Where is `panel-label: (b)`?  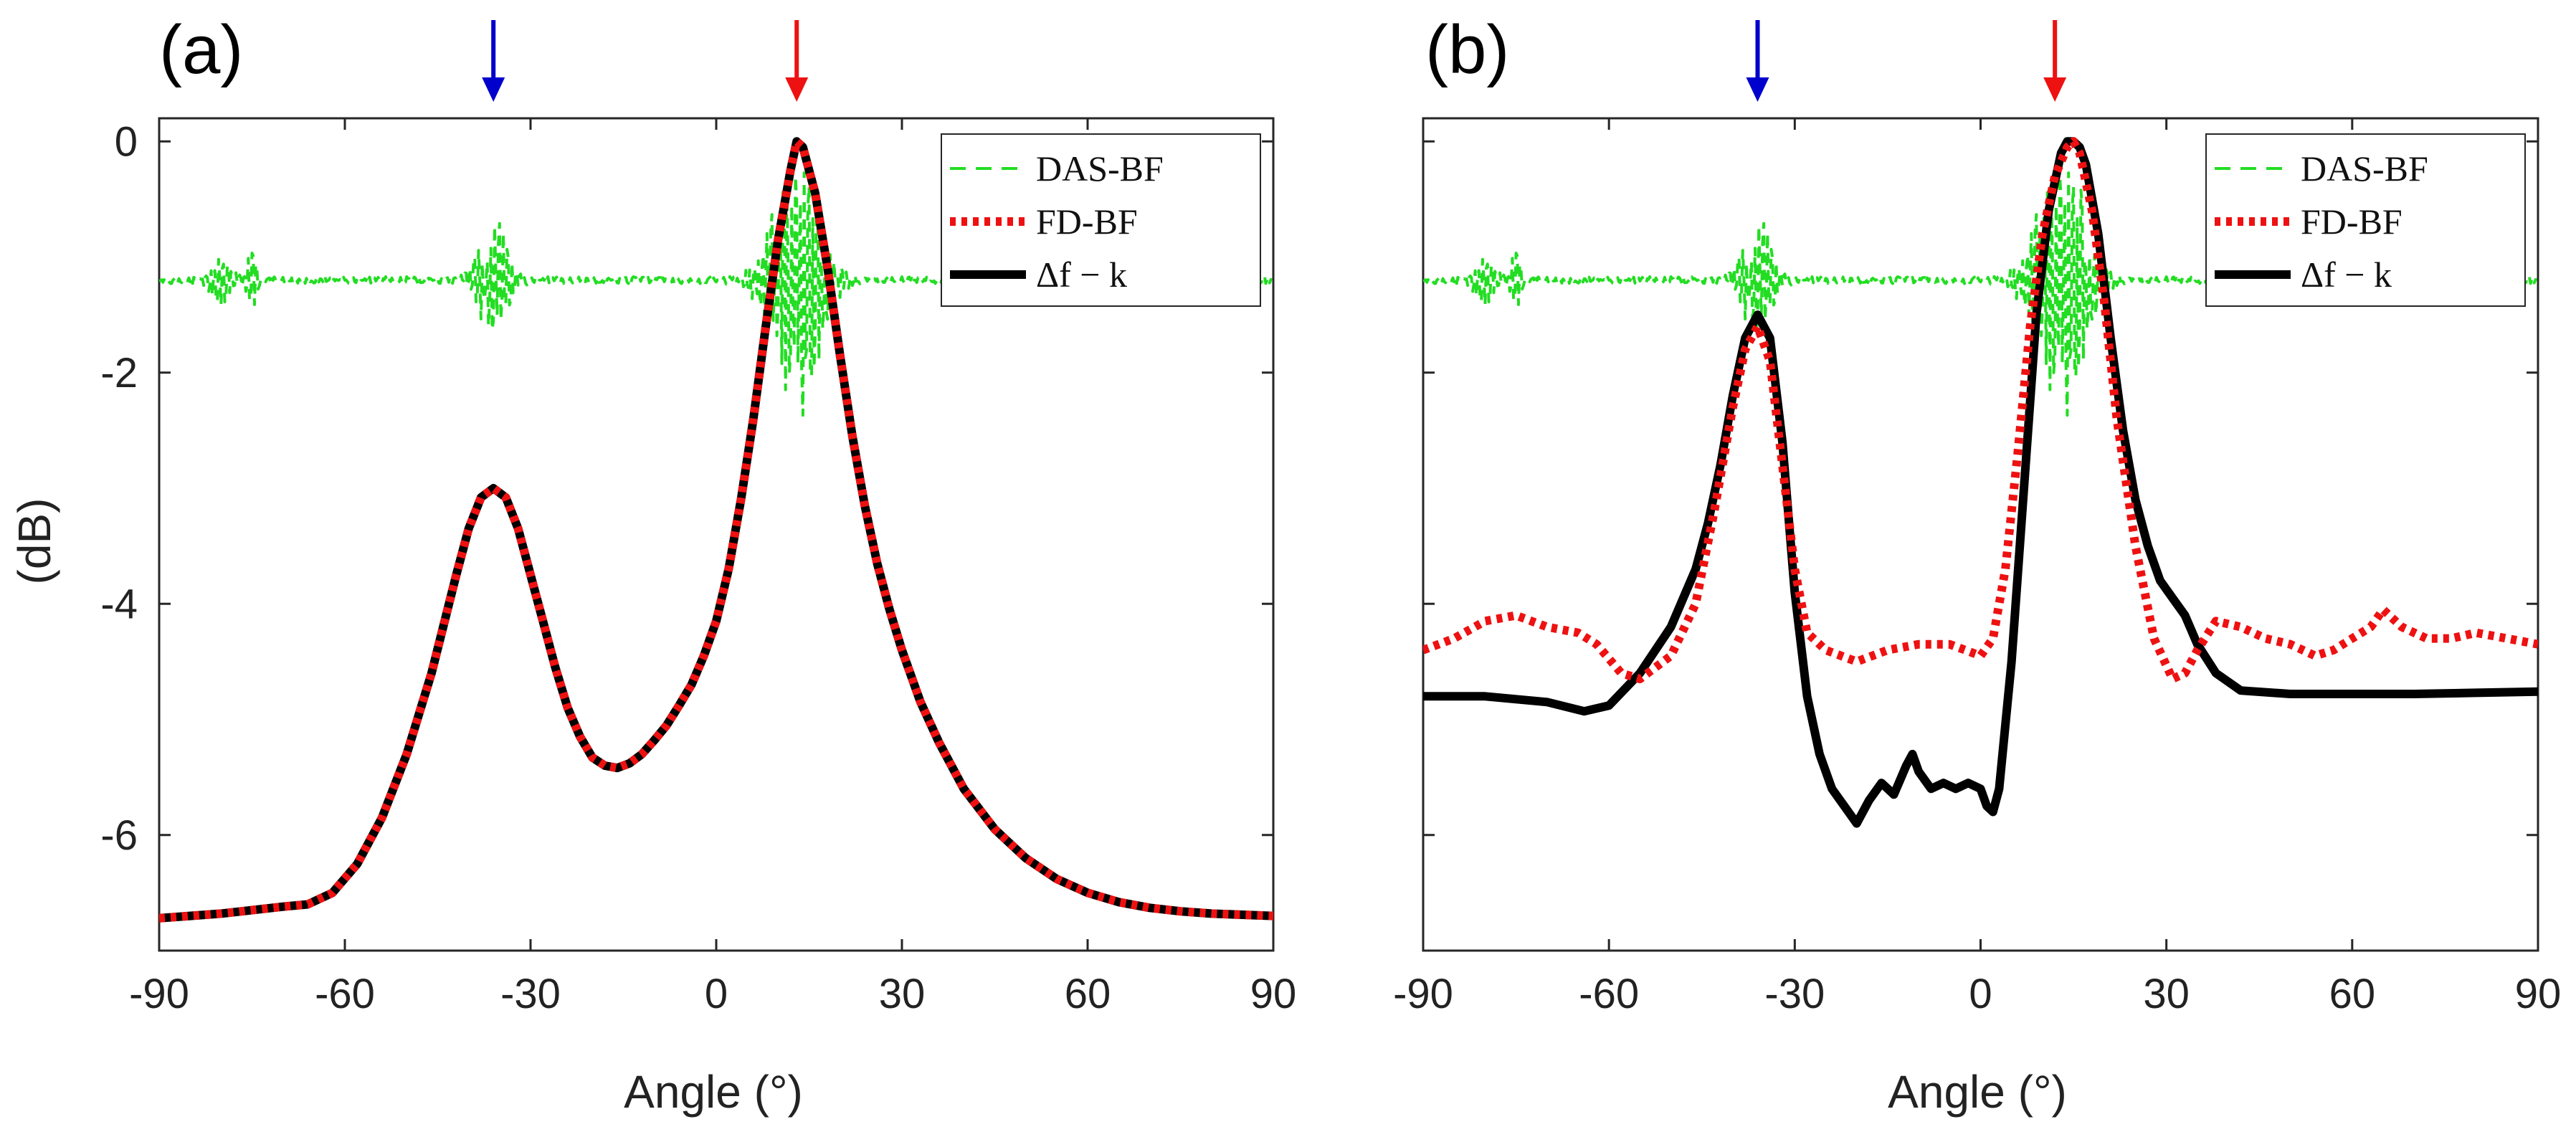 panel-label: (b) is located at coordinates (1467, 49).